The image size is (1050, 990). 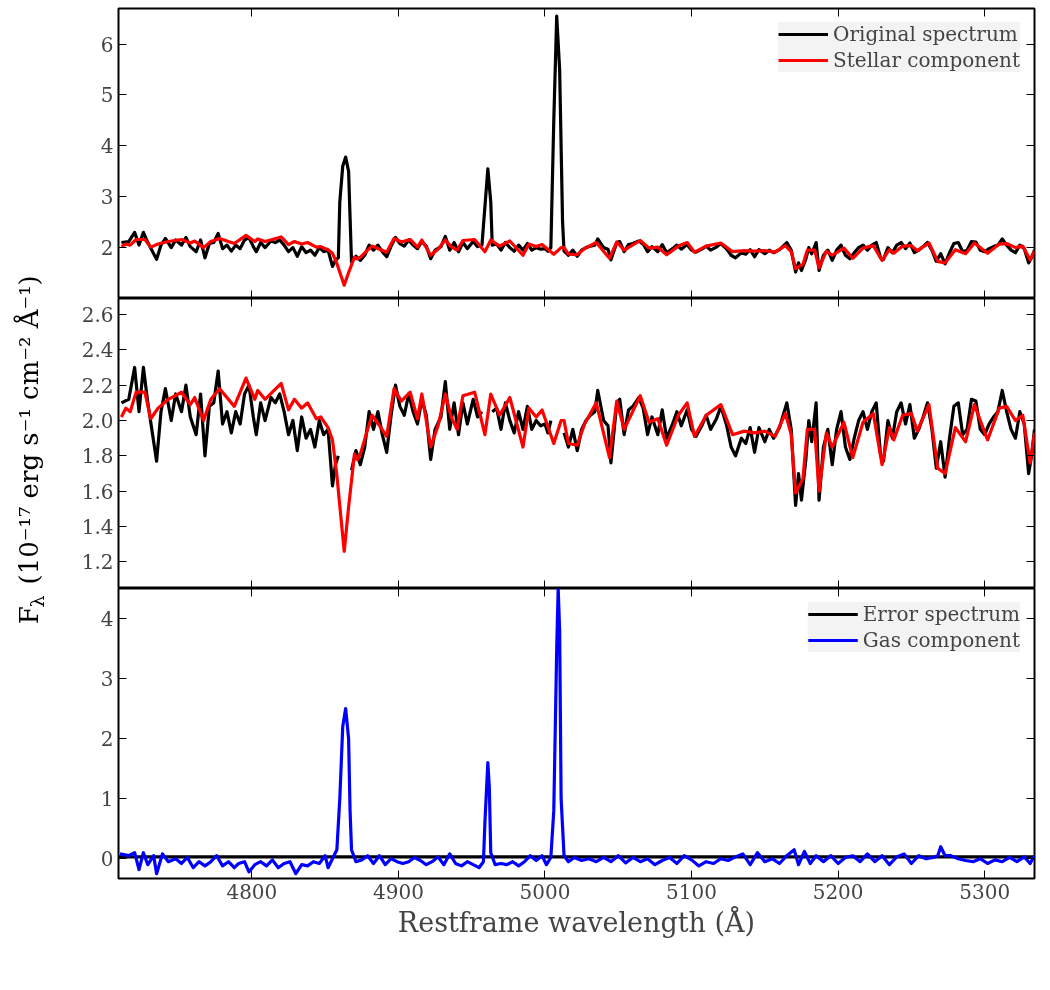 I want to click on y-tick-label: 1.6, so click(x=97, y=491).